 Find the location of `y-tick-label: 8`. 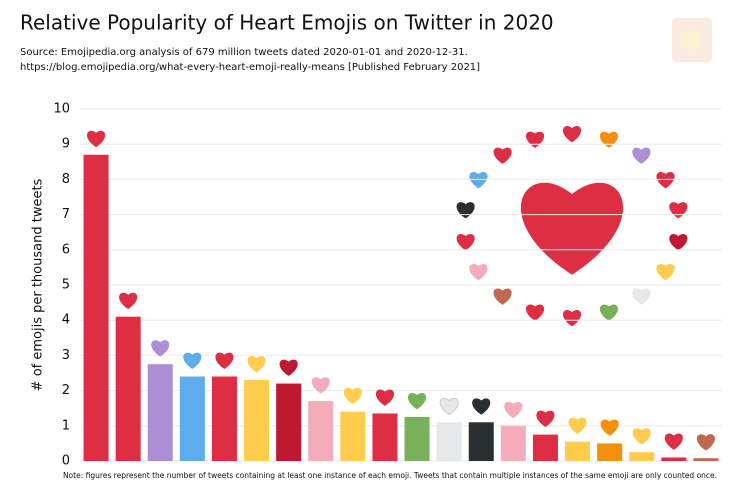

y-tick-label: 8 is located at coordinates (66, 179).